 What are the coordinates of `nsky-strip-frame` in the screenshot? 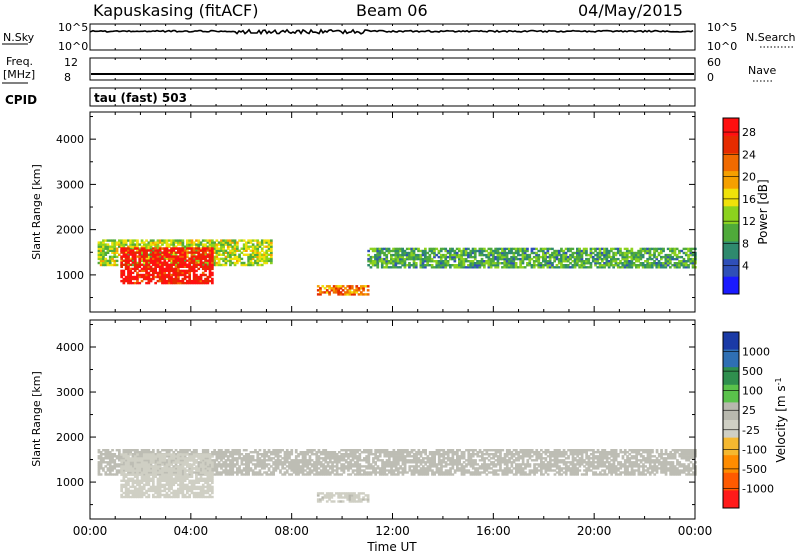 It's located at (392, 37).